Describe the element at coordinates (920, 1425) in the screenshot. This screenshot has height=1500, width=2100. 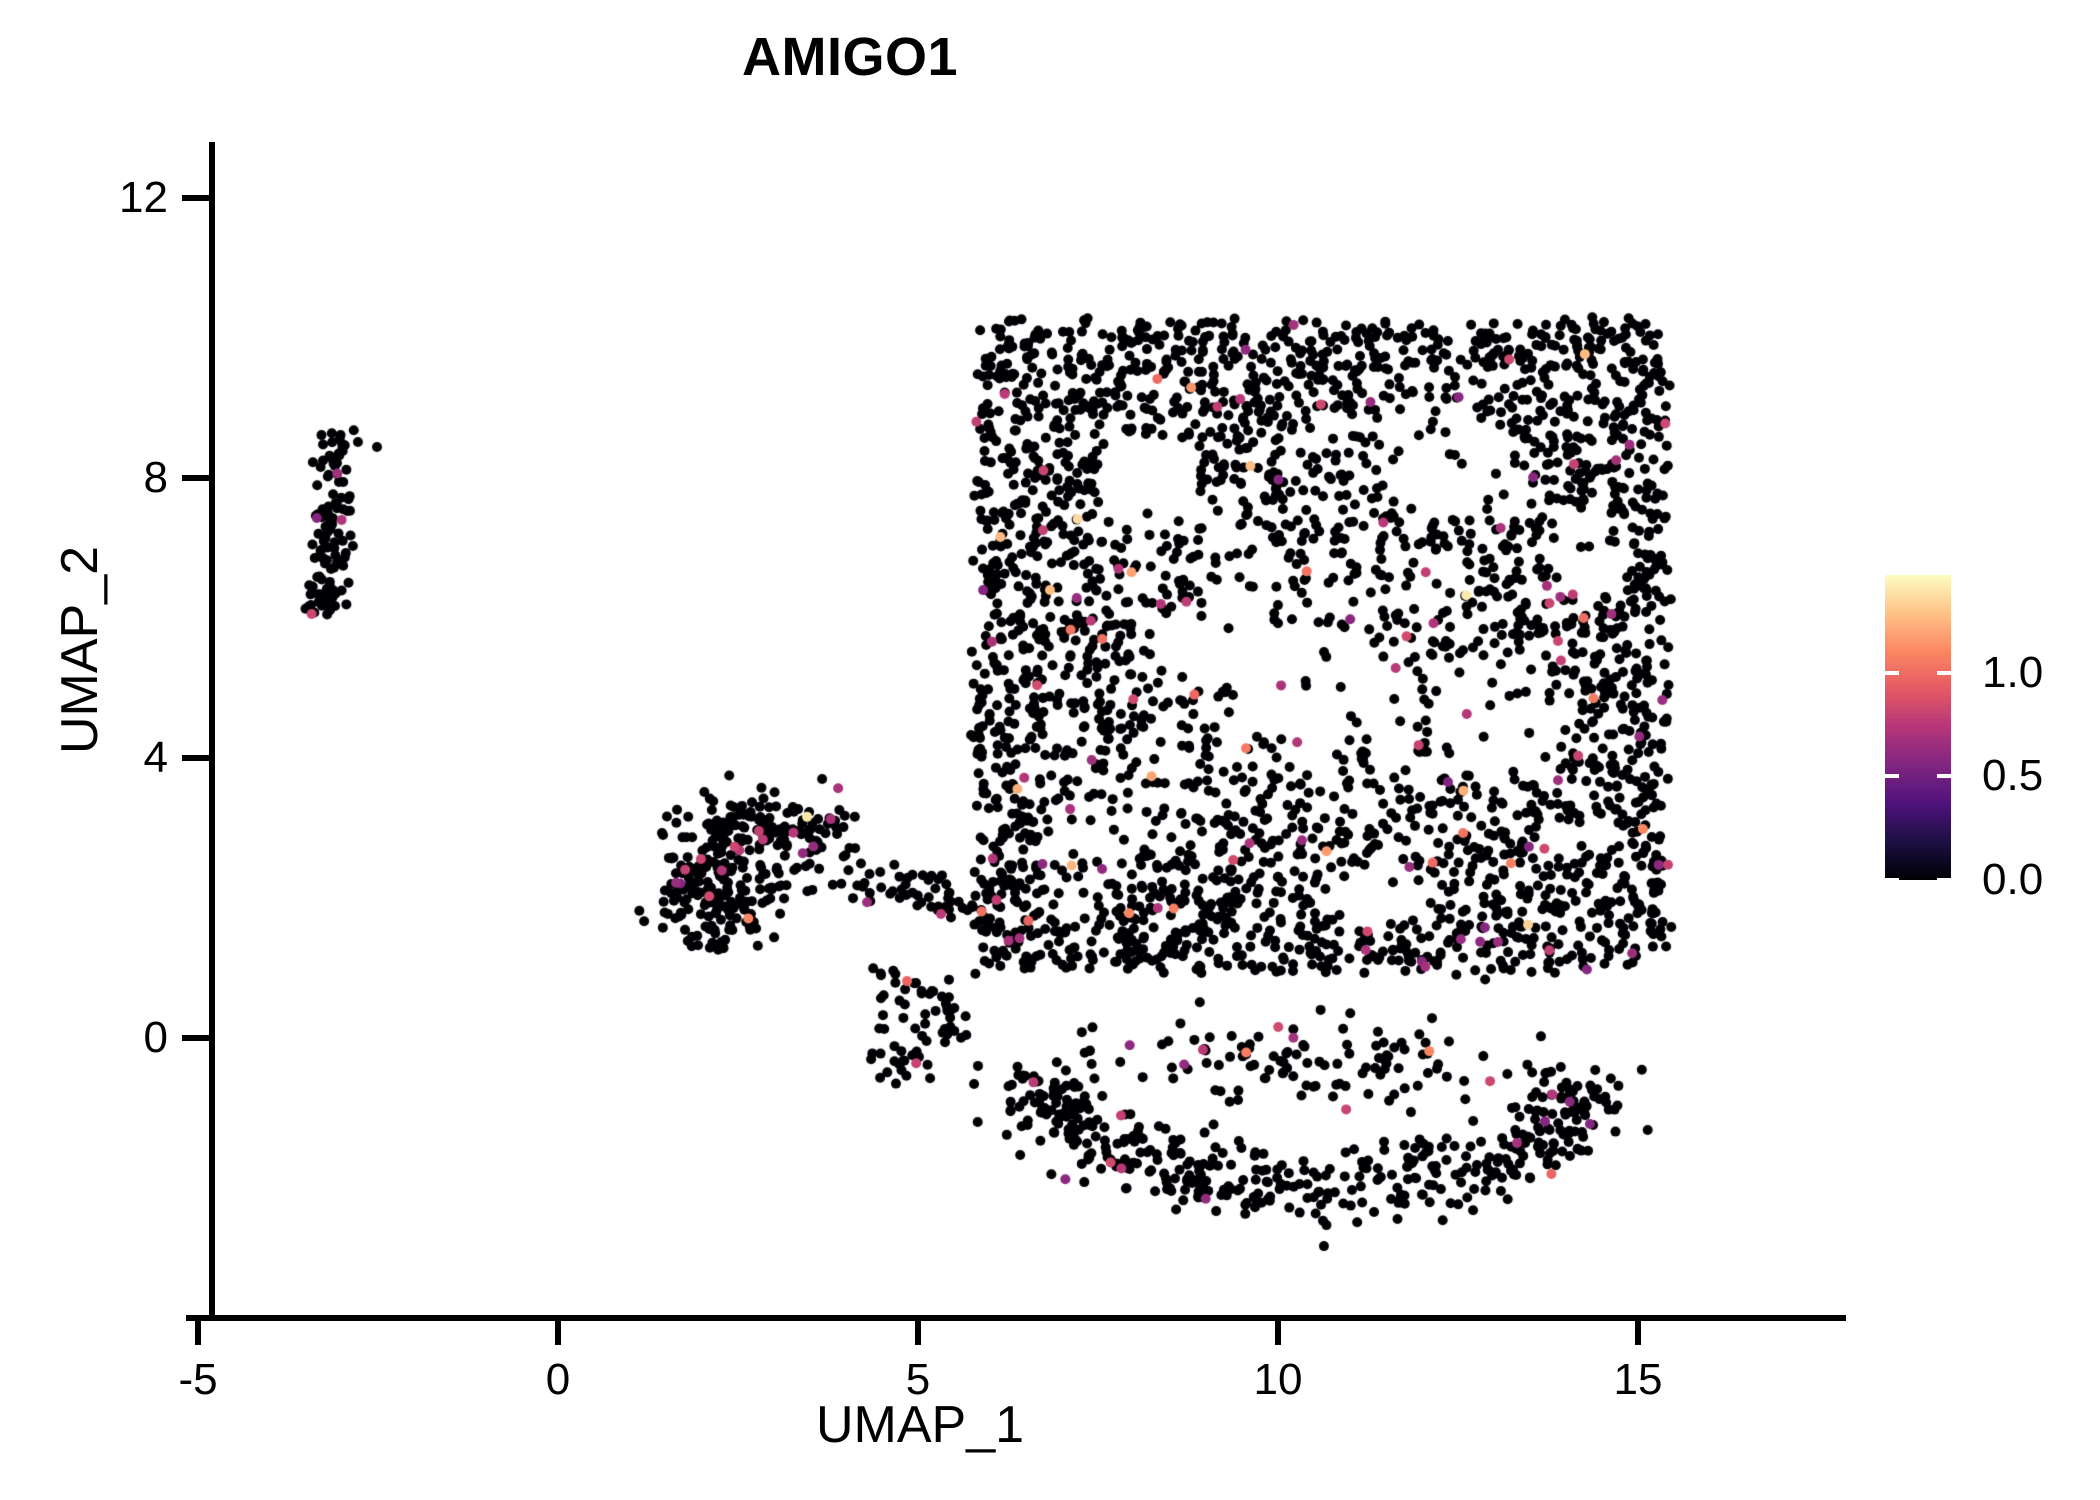
I see `x-axis-title: UMAP_1` at that location.